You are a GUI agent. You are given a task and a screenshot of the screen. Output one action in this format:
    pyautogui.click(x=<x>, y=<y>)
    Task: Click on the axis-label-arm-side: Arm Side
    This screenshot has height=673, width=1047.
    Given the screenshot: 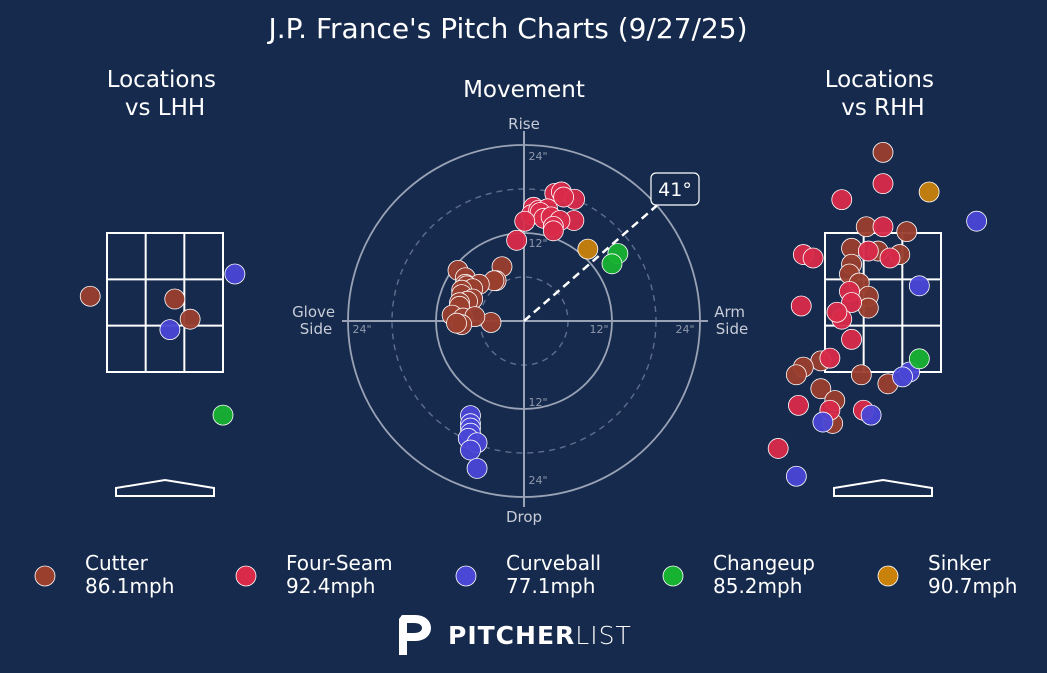 What is the action you would take?
    pyautogui.click(x=732, y=320)
    